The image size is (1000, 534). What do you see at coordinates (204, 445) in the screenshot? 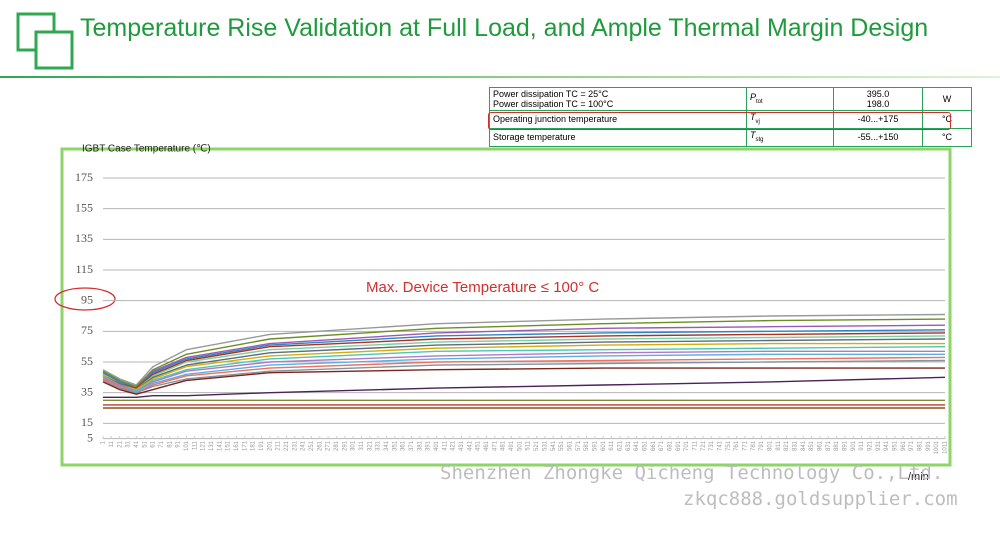
I see `x-tick-label: 121` at bounding box center [204, 445].